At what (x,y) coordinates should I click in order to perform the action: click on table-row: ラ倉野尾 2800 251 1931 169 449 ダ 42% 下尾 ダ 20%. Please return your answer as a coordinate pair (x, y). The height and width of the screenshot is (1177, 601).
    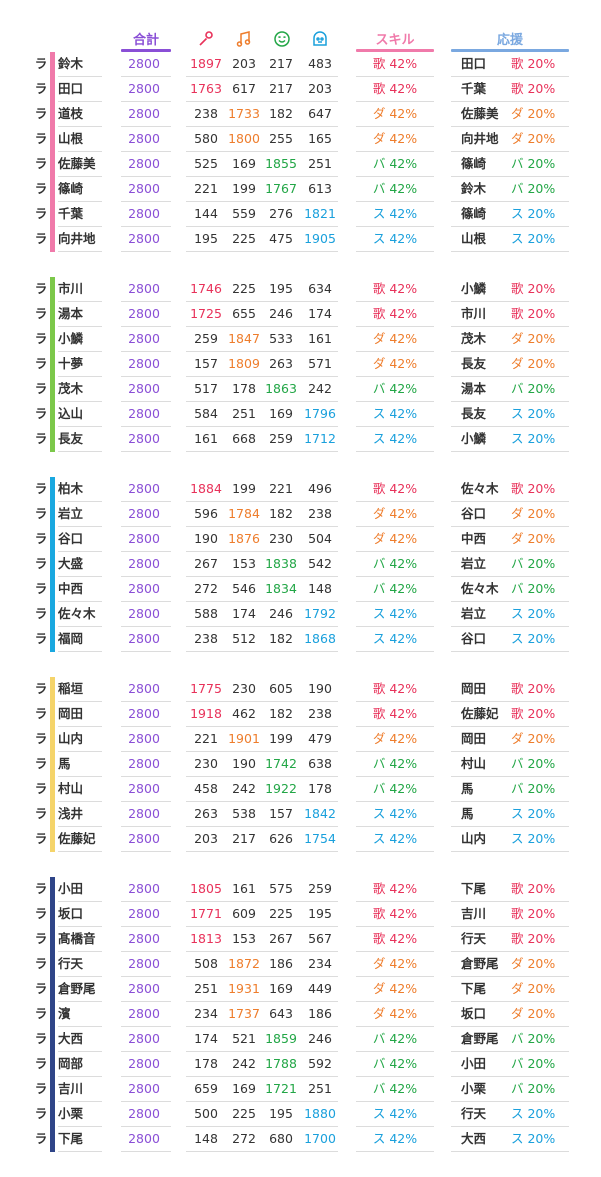
    Looking at the image, I should click on (300, 989).